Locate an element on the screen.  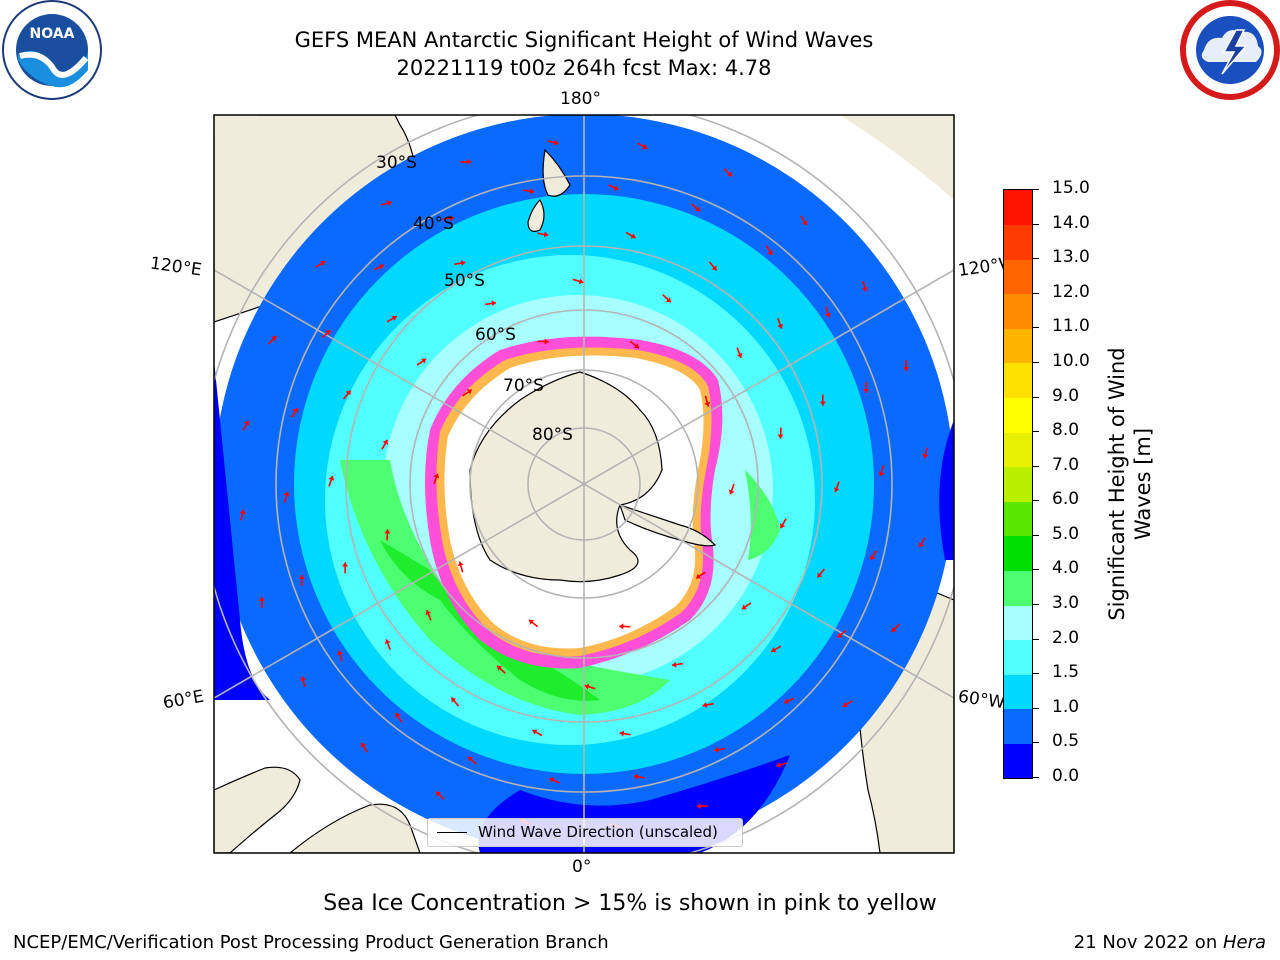
colorbar-tick-label: 0.0 is located at coordinates (1066, 776).